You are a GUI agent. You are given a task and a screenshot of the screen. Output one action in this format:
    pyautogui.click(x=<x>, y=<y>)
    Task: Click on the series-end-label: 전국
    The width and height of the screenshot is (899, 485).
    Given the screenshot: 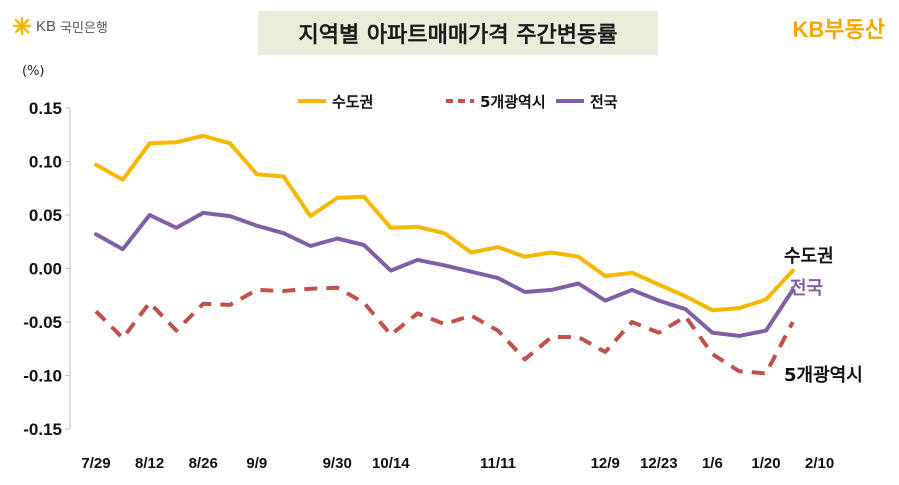 What is the action you would take?
    pyautogui.click(x=806, y=288)
    